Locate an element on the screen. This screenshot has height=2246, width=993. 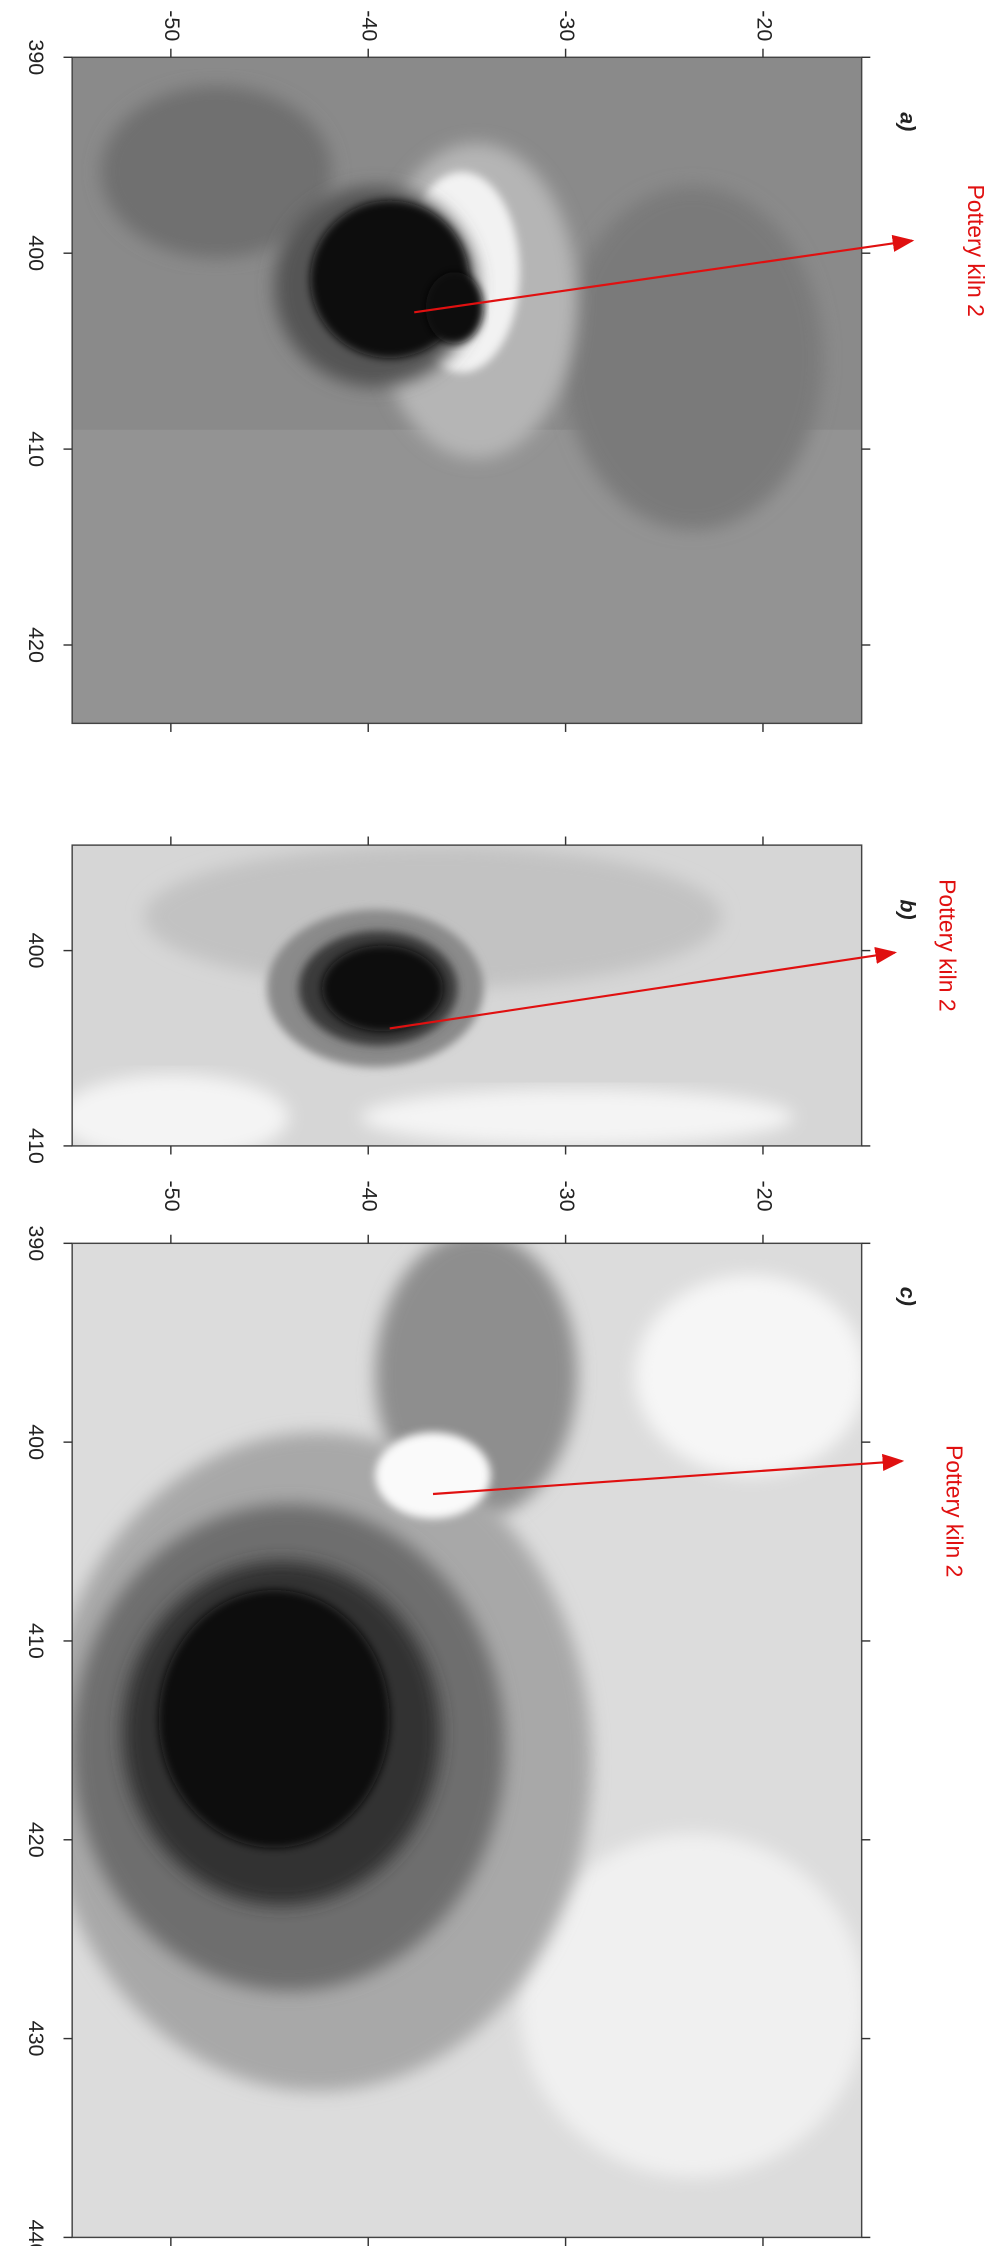
x-tick-label: 440 is located at coordinates (36, 2232).